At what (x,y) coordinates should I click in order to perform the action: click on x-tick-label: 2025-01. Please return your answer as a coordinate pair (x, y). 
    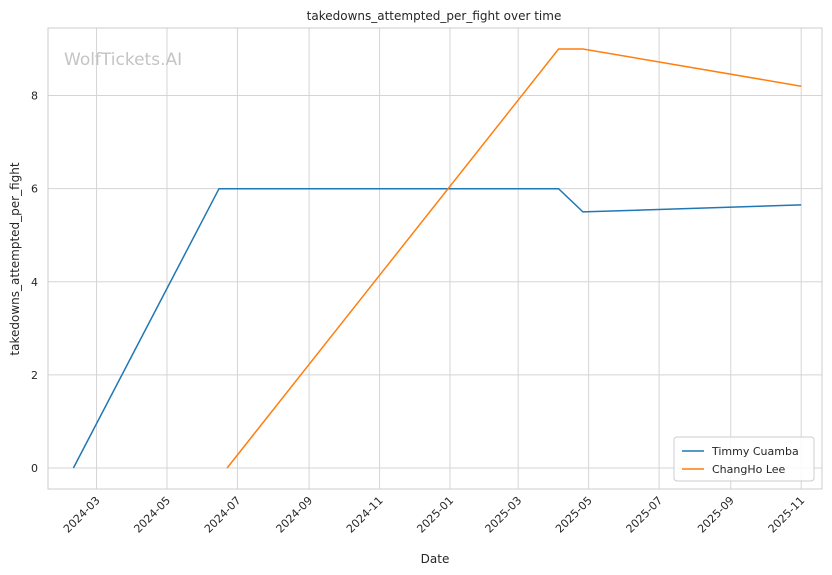
    Looking at the image, I should click on (435, 515).